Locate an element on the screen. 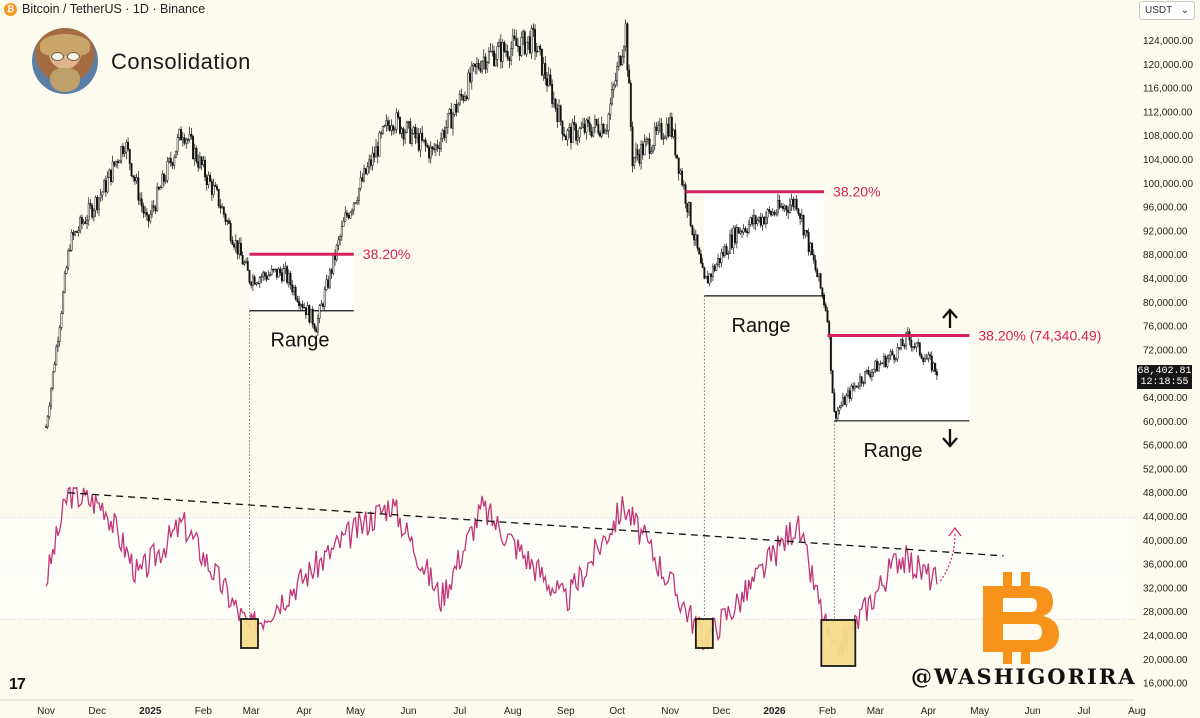 The image size is (1200, 718). range-box is located at coordinates (301, 282).